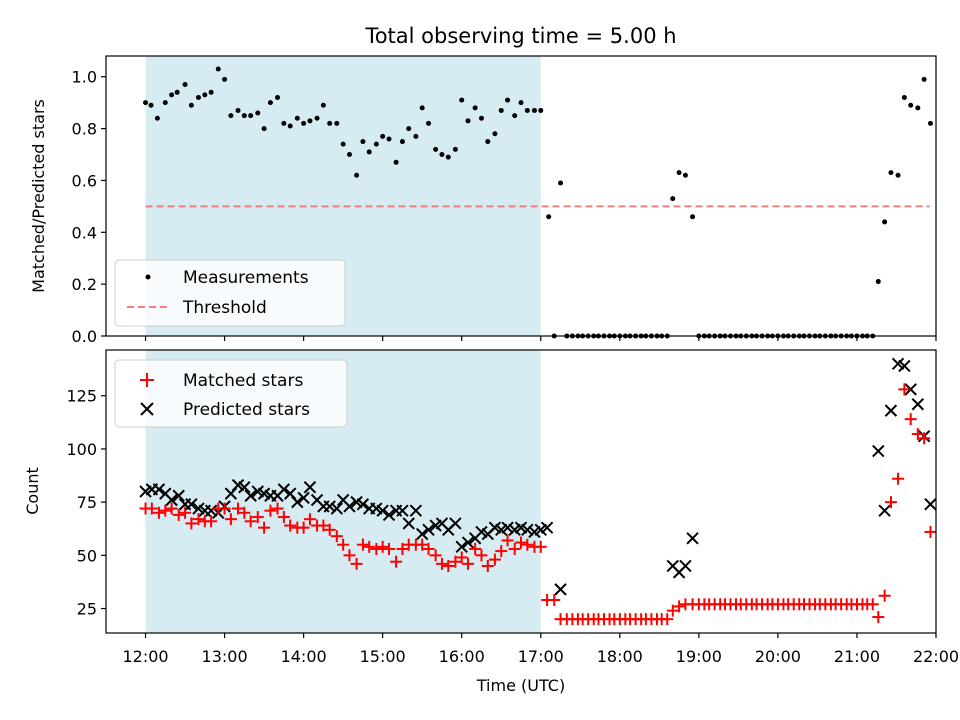 This screenshot has width=960, height=720. Describe the element at coordinates (87, 502) in the screenshot. I see `y-tick-label: 75` at that location.